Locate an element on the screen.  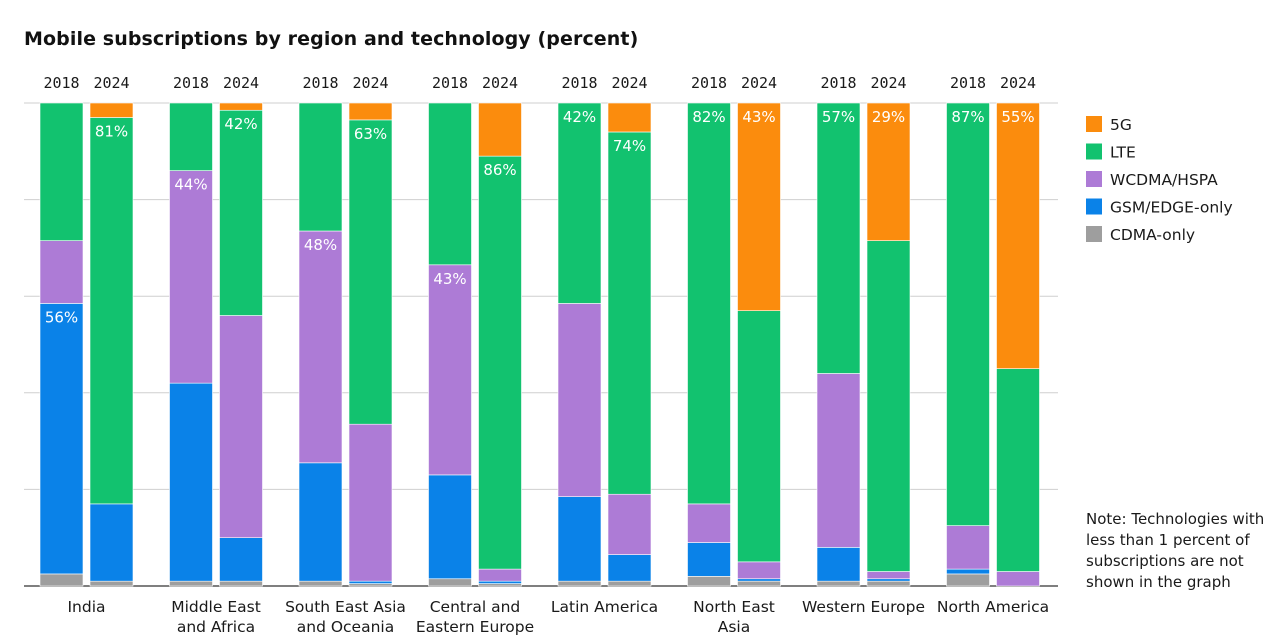
legend-label: LTE is located at coordinates (1123, 153).